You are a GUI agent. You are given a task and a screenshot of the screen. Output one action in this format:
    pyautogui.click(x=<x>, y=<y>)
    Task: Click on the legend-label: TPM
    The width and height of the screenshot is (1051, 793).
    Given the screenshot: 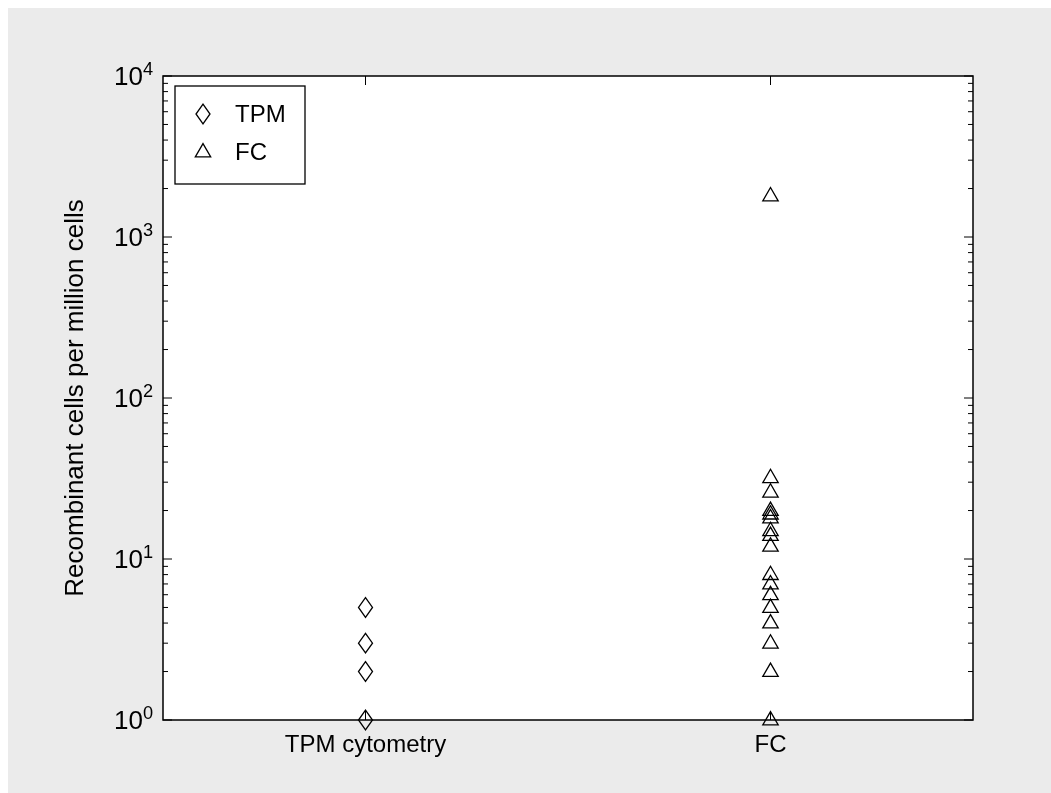 What is the action you would take?
    pyautogui.click(x=260, y=113)
    